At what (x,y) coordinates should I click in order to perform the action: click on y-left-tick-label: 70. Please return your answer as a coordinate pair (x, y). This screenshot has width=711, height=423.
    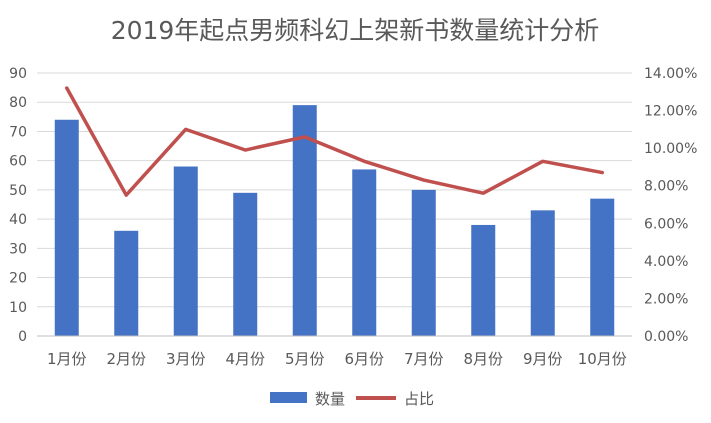
    Looking at the image, I should click on (18, 132).